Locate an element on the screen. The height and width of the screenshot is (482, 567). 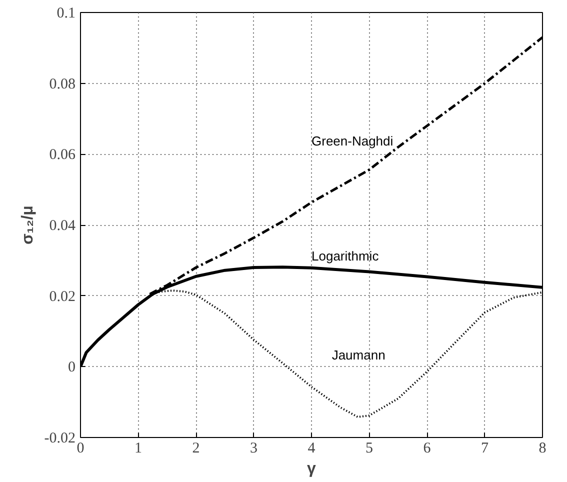
x-tick-label: 2 is located at coordinates (196, 448).